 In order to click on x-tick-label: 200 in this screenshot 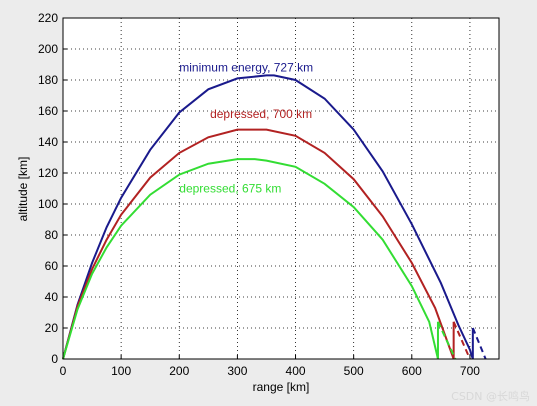, I will do `click(179, 371)`.